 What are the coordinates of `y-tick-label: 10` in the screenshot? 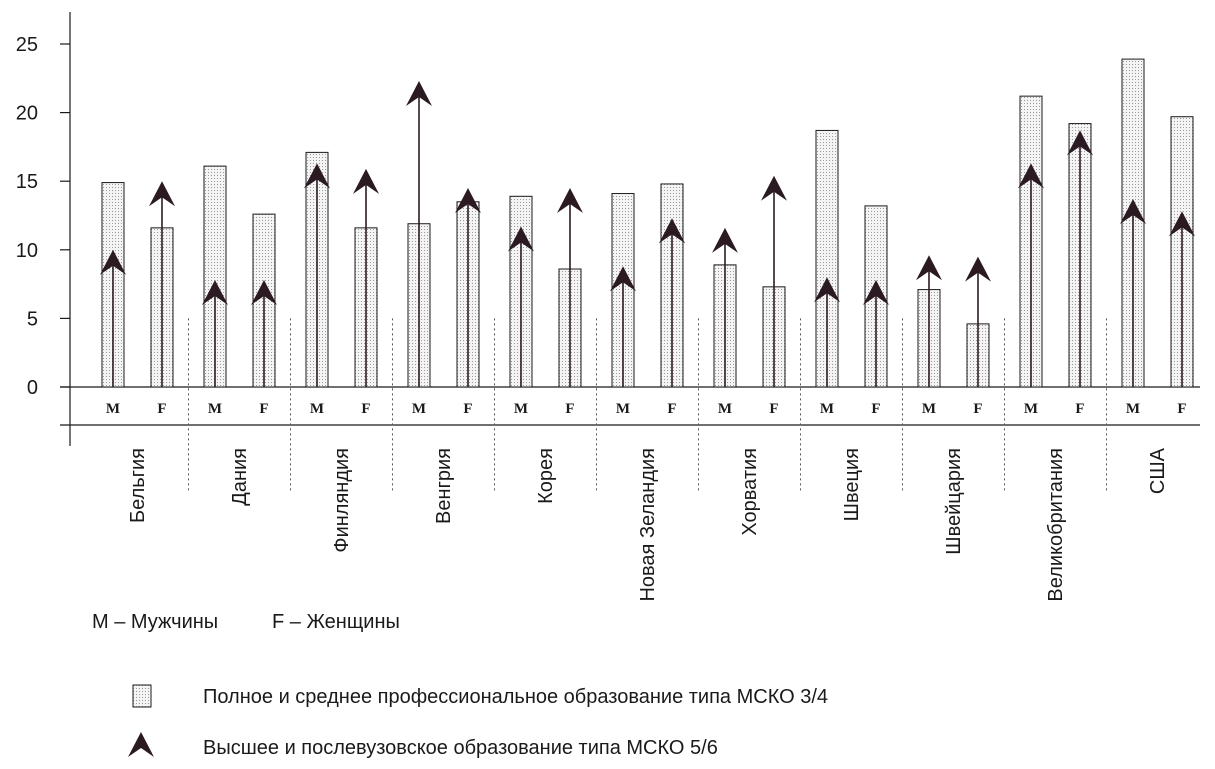 It's located at (27, 251).